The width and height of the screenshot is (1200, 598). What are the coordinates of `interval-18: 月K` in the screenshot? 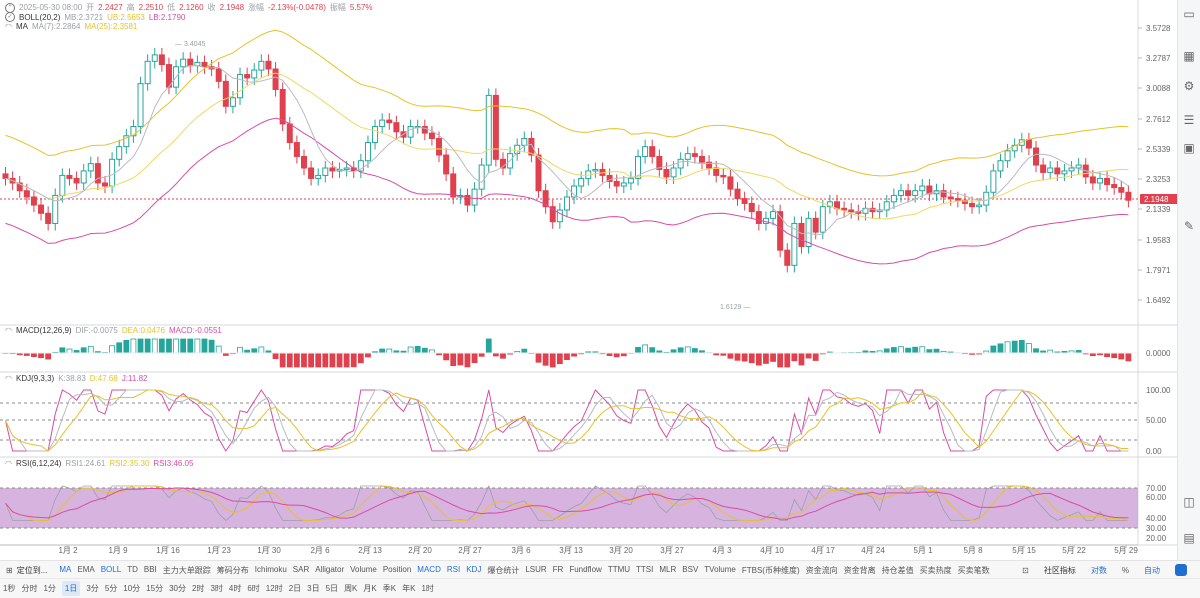 It's located at (369, 588).